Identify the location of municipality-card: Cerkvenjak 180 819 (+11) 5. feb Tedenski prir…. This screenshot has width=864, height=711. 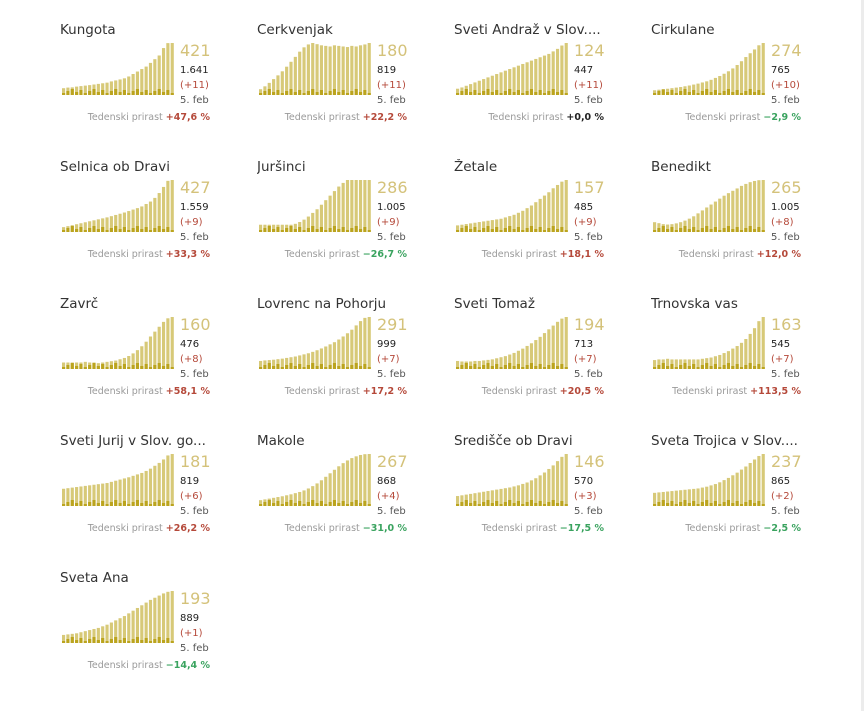
(352, 87).